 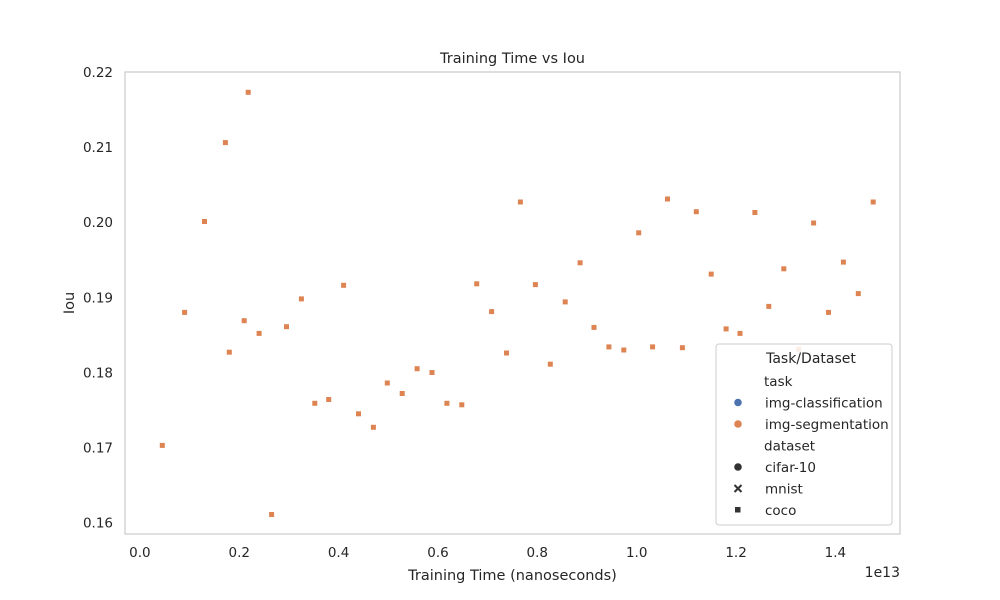 I want to click on x-tick-label: 0.4, so click(x=338, y=553).